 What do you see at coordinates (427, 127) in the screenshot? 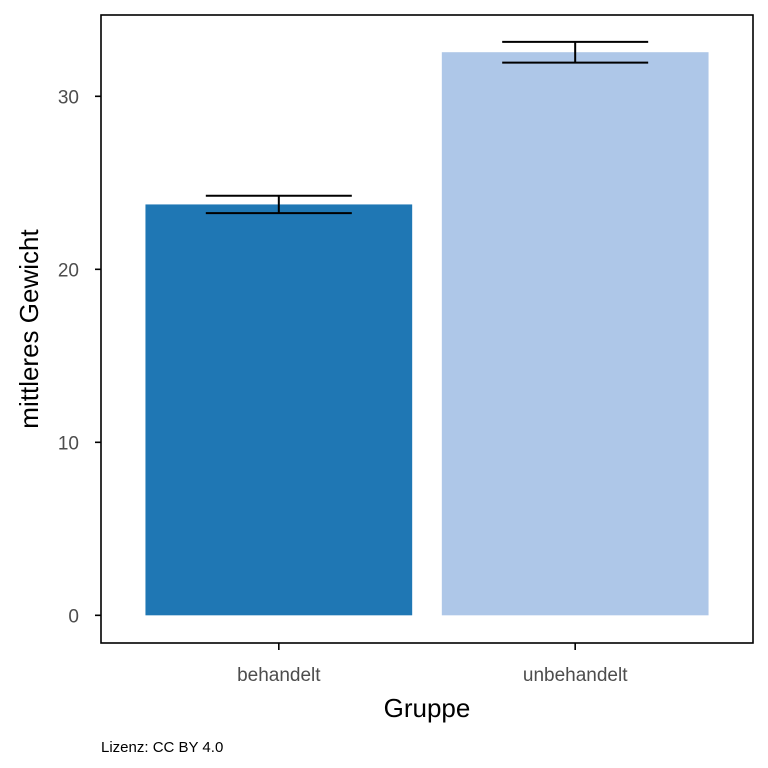
I see `error-bars` at bounding box center [427, 127].